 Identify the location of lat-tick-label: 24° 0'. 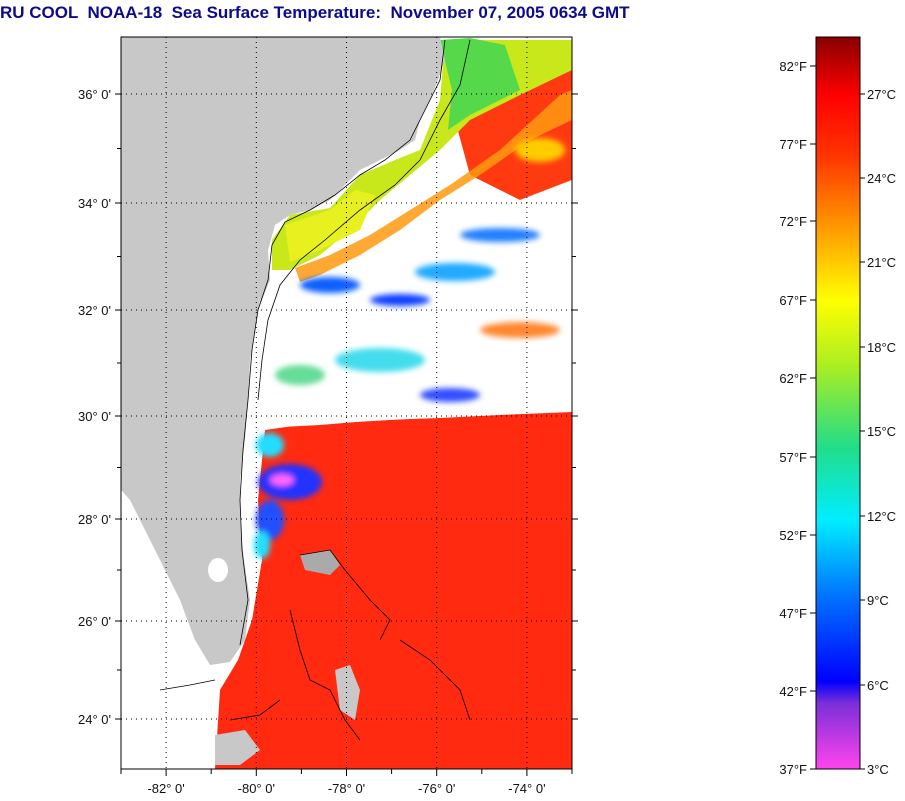
(94, 719).